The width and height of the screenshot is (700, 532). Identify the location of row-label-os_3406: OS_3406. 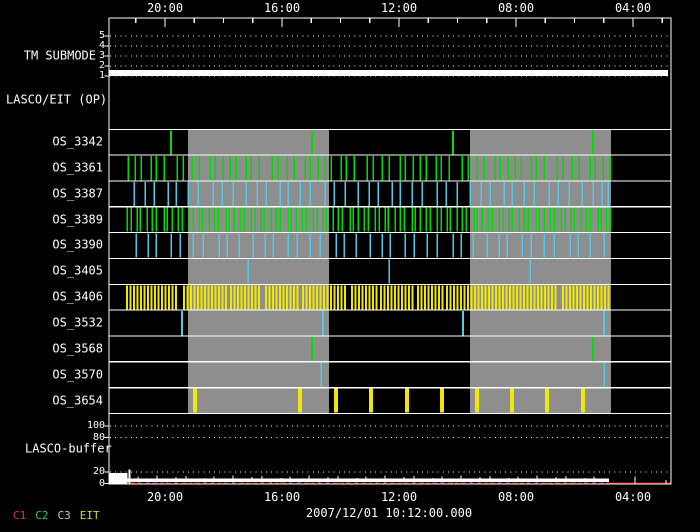
(77, 296).